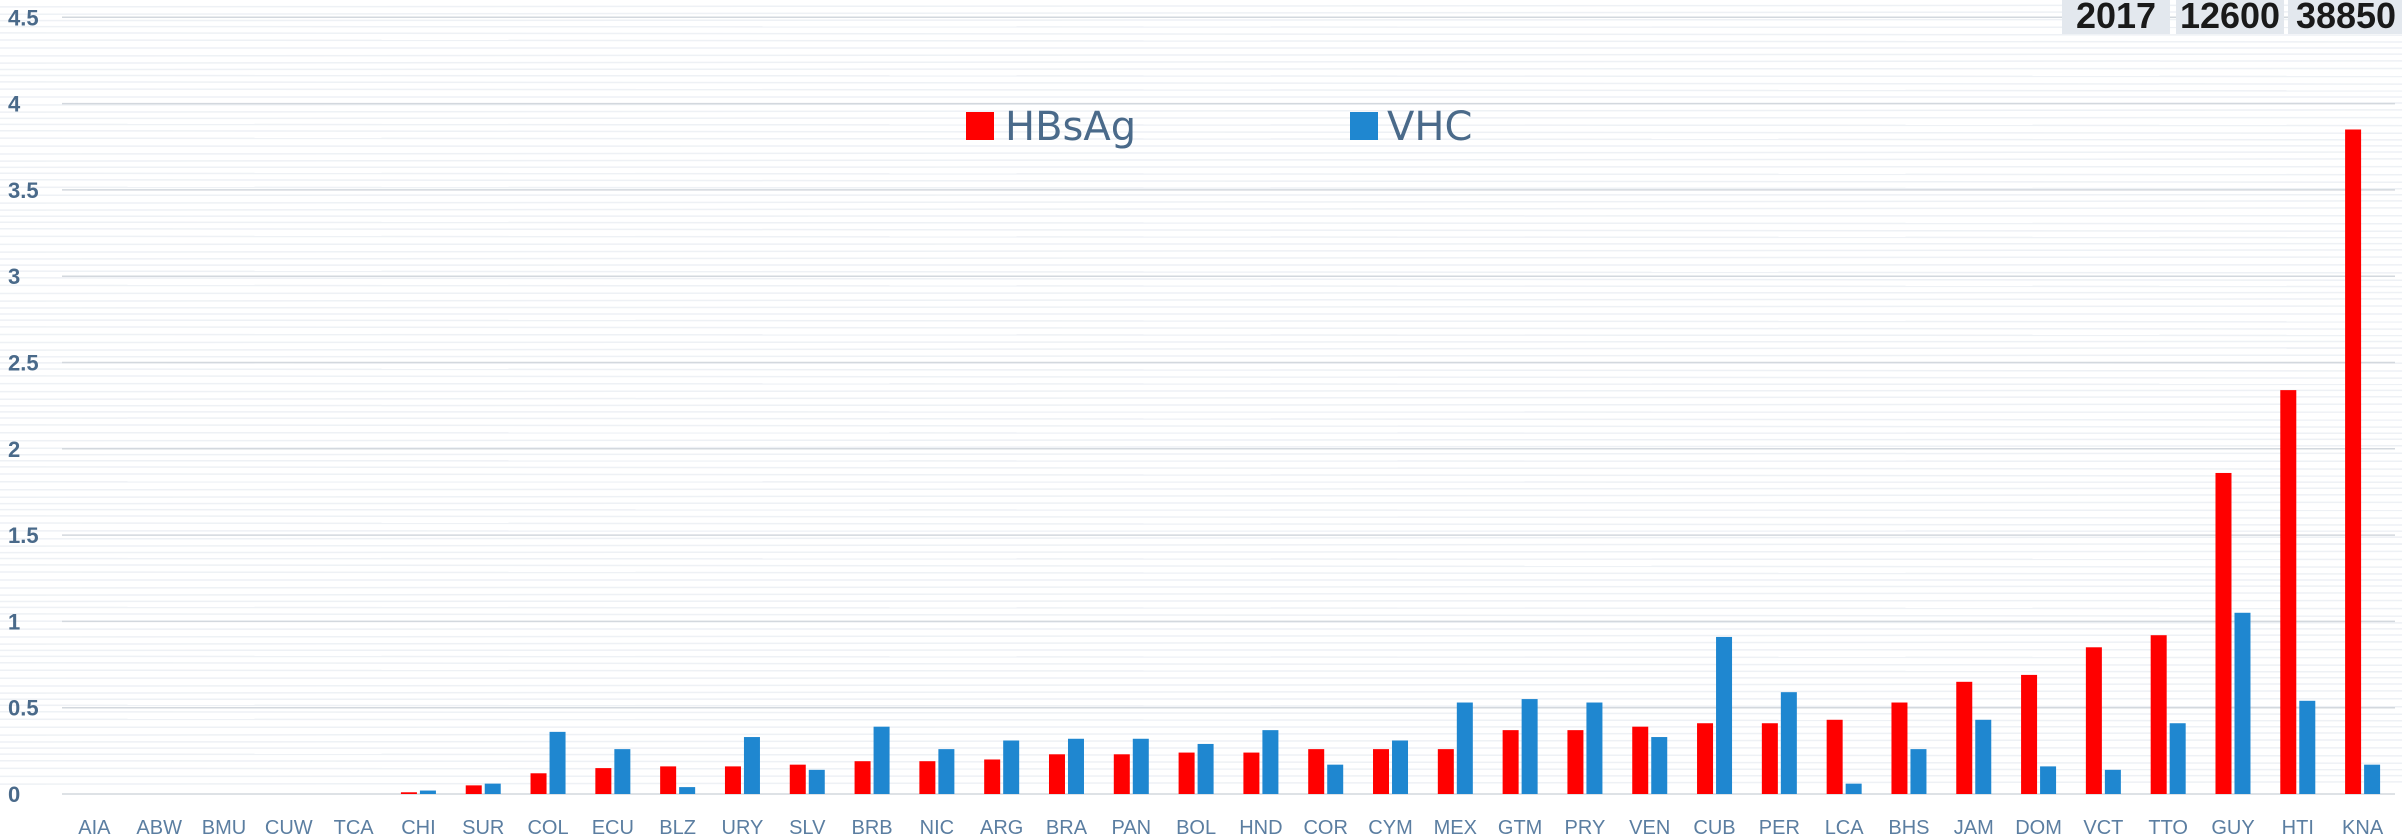  What do you see at coordinates (816, 781) in the screenshot?
I see `bar-vhc-slv` at bounding box center [816, 781].